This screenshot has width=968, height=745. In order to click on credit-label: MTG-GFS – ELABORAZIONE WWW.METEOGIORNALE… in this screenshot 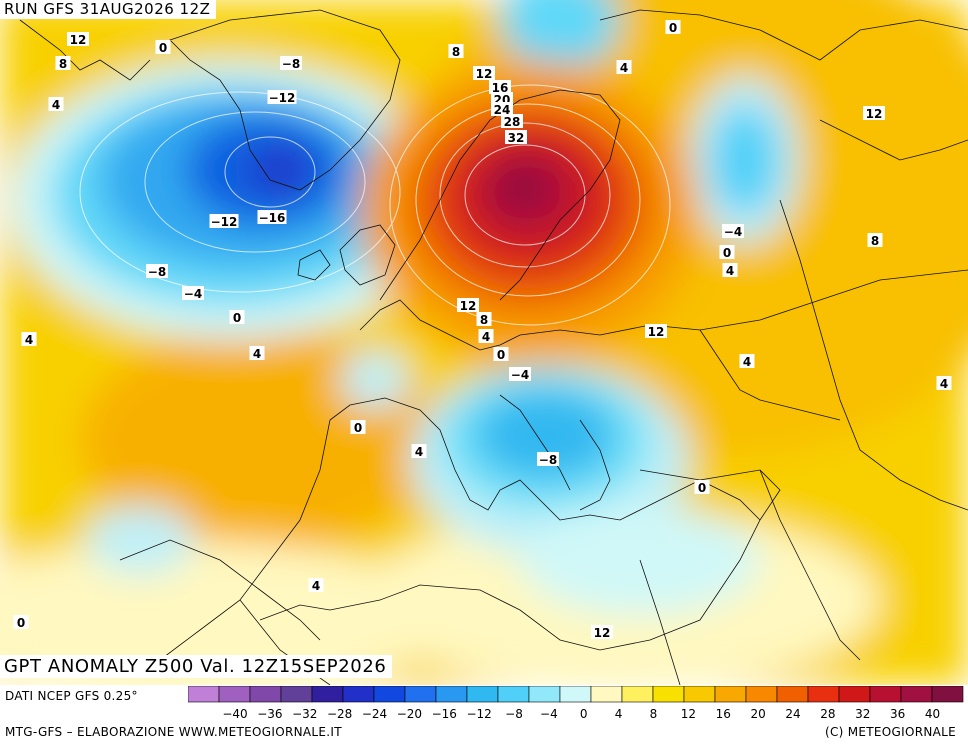, I will do `click(173, 732)`.